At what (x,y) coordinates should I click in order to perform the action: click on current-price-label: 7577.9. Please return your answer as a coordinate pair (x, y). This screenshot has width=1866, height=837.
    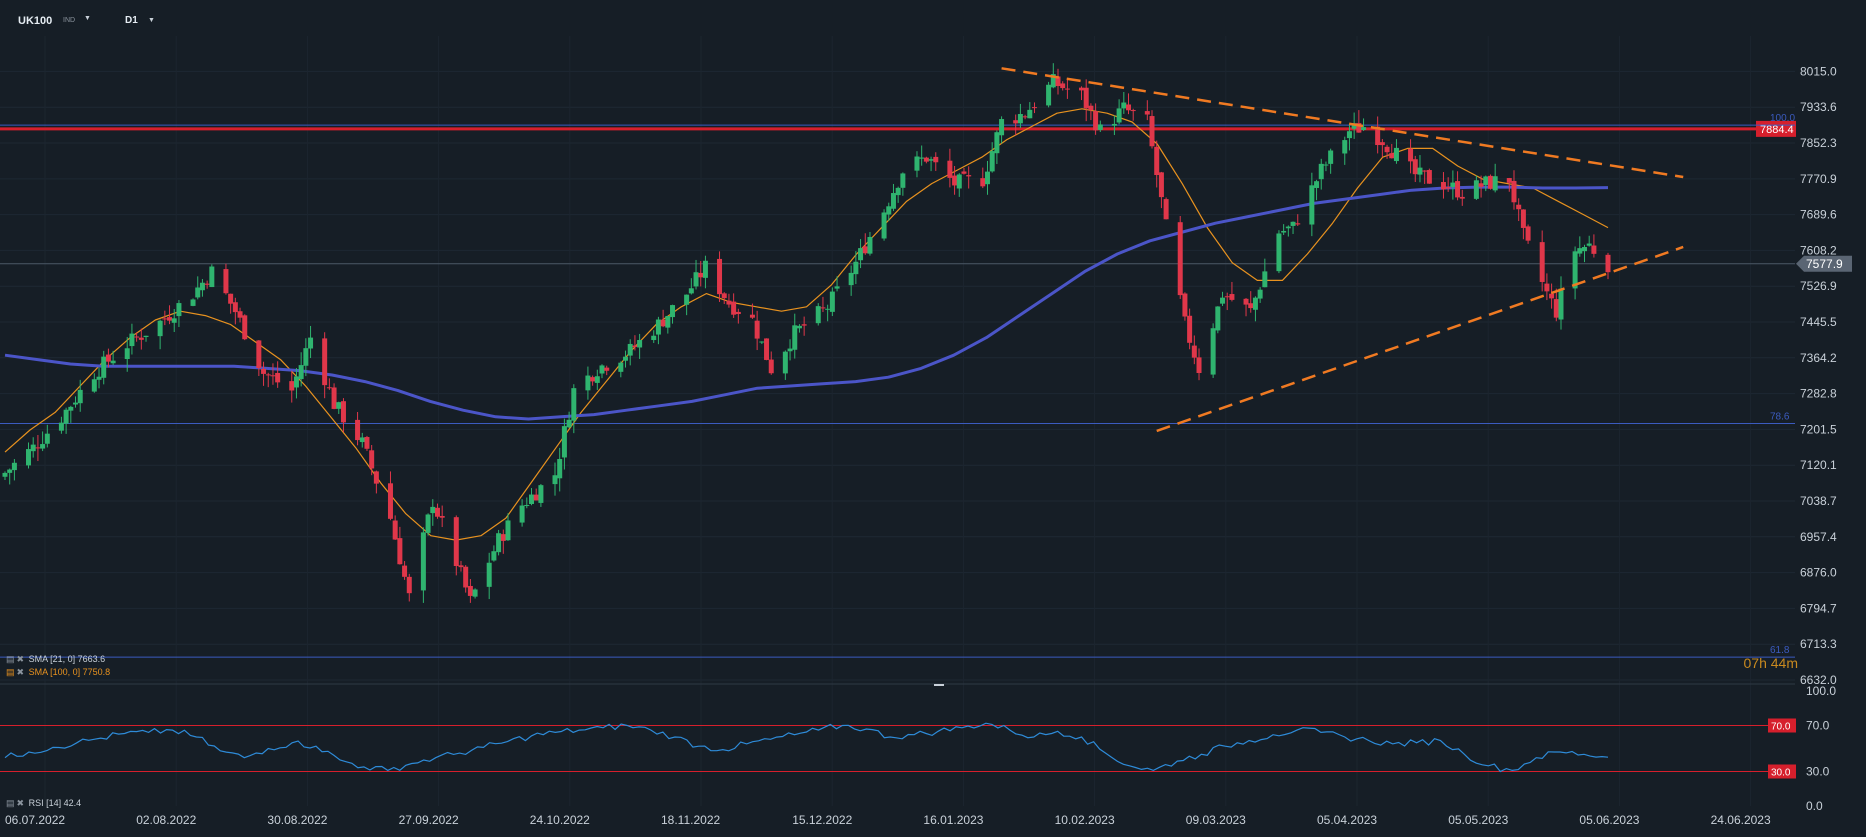
    Looking at the image, I should click on (1824, 264).